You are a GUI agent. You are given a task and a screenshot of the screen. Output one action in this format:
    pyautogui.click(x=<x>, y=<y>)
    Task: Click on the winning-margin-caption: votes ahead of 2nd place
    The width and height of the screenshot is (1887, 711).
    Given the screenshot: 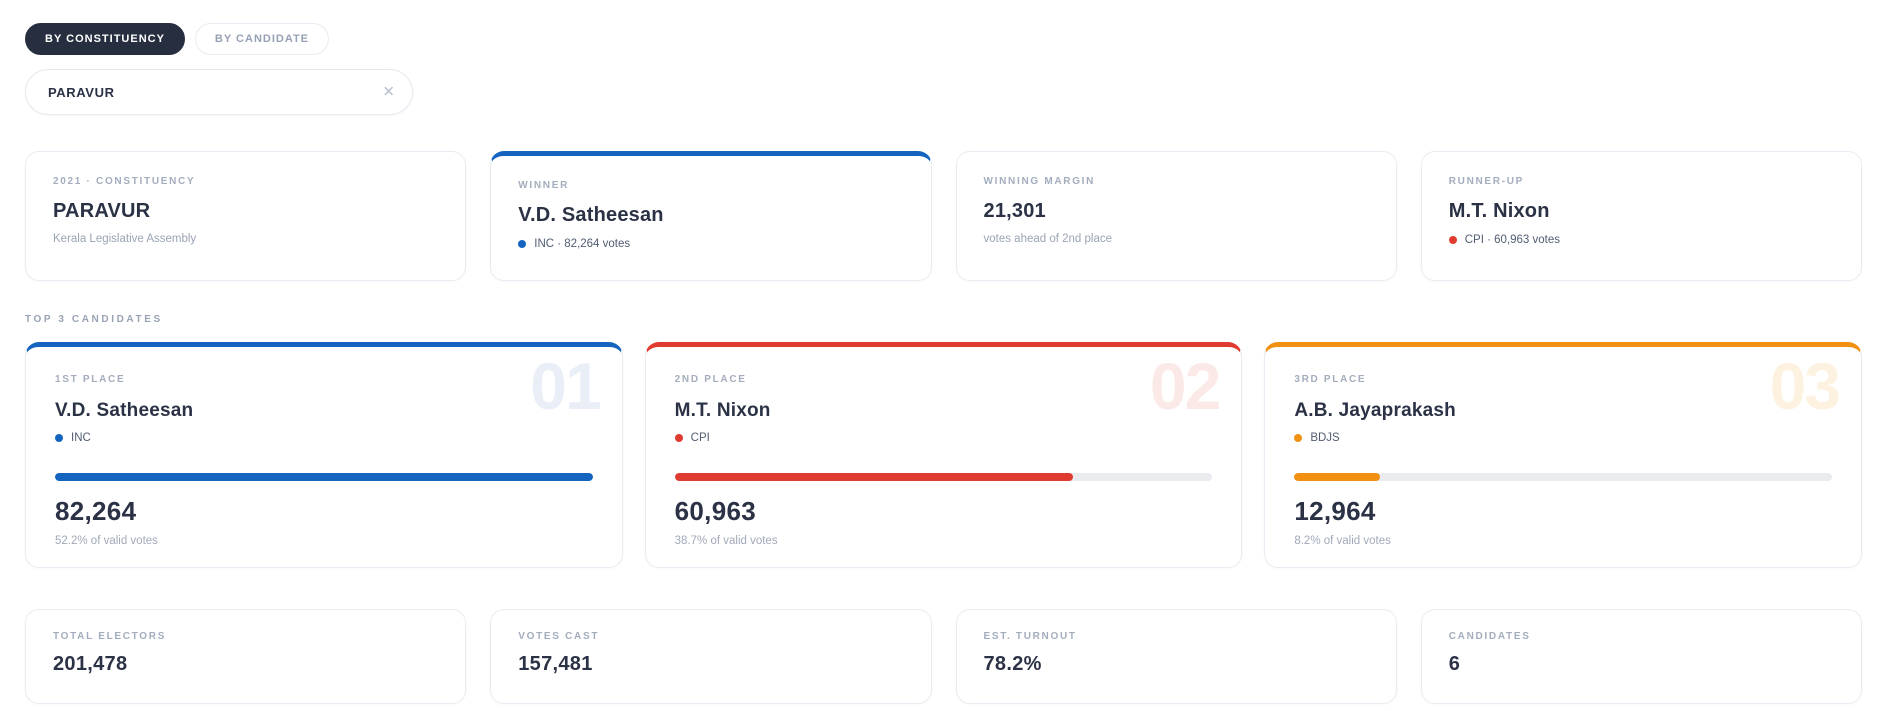 What is the action you would take?
    pyautogui.click(x=1048, y=239)
    